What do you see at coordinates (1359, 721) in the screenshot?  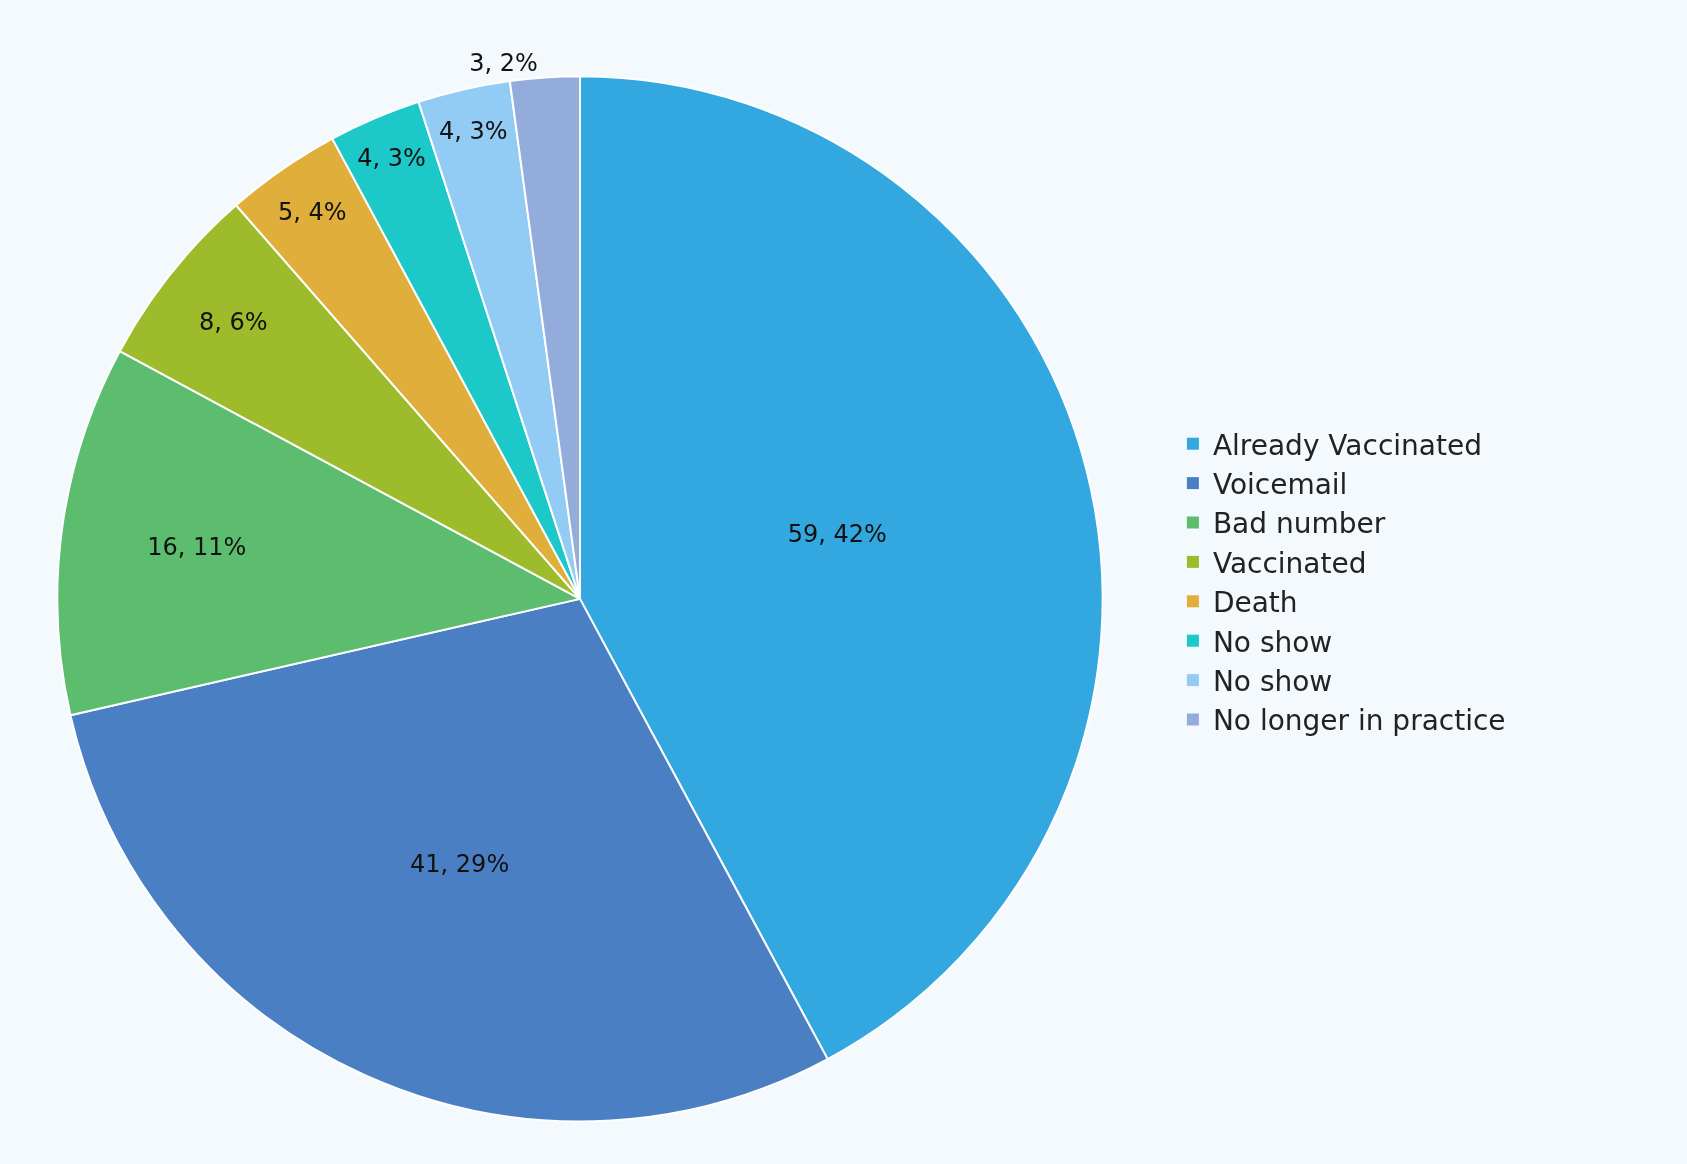 I see `legend-label: No longer in practice` at bounding box center [1359, 721].